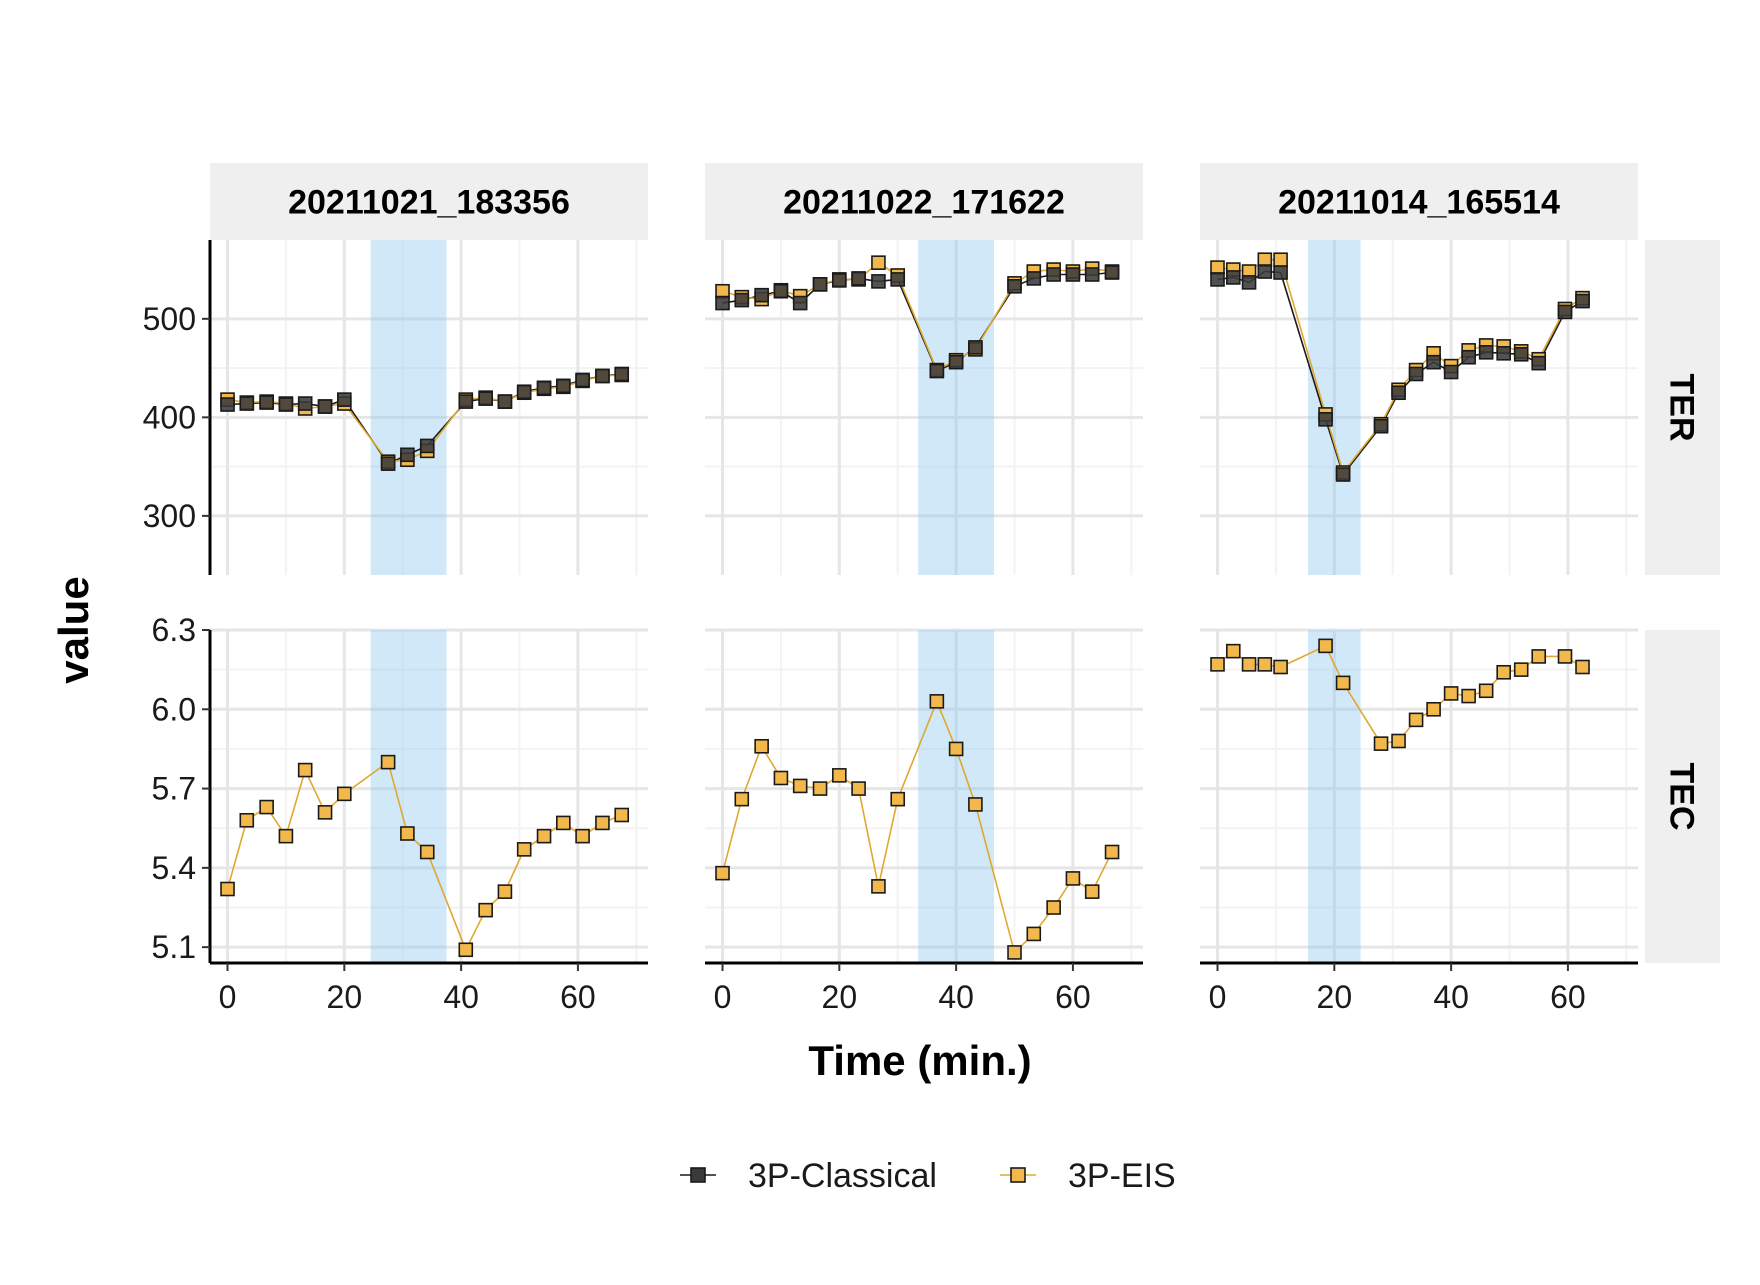 The width and height of the screenshot is (1760, 1285). I want to click on y-tick-label: 5.4, so click(174, 868).